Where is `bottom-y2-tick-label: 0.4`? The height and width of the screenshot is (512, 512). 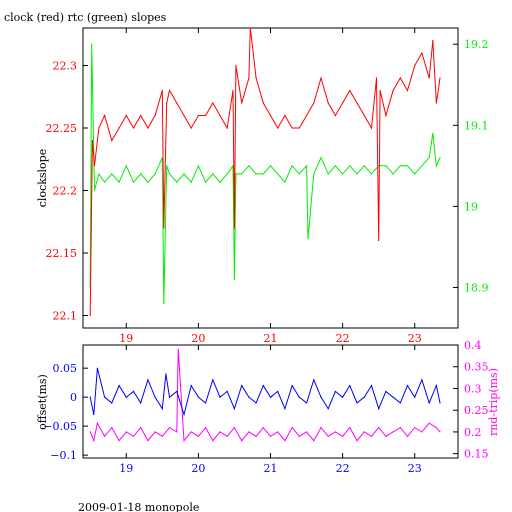
bottom-y2-tick-label: 0.4 is located at coordinates (473, 345).